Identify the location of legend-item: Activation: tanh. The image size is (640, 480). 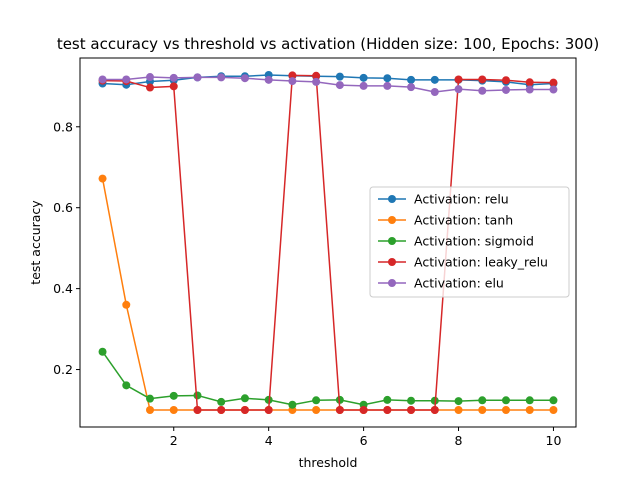
(445, 220).